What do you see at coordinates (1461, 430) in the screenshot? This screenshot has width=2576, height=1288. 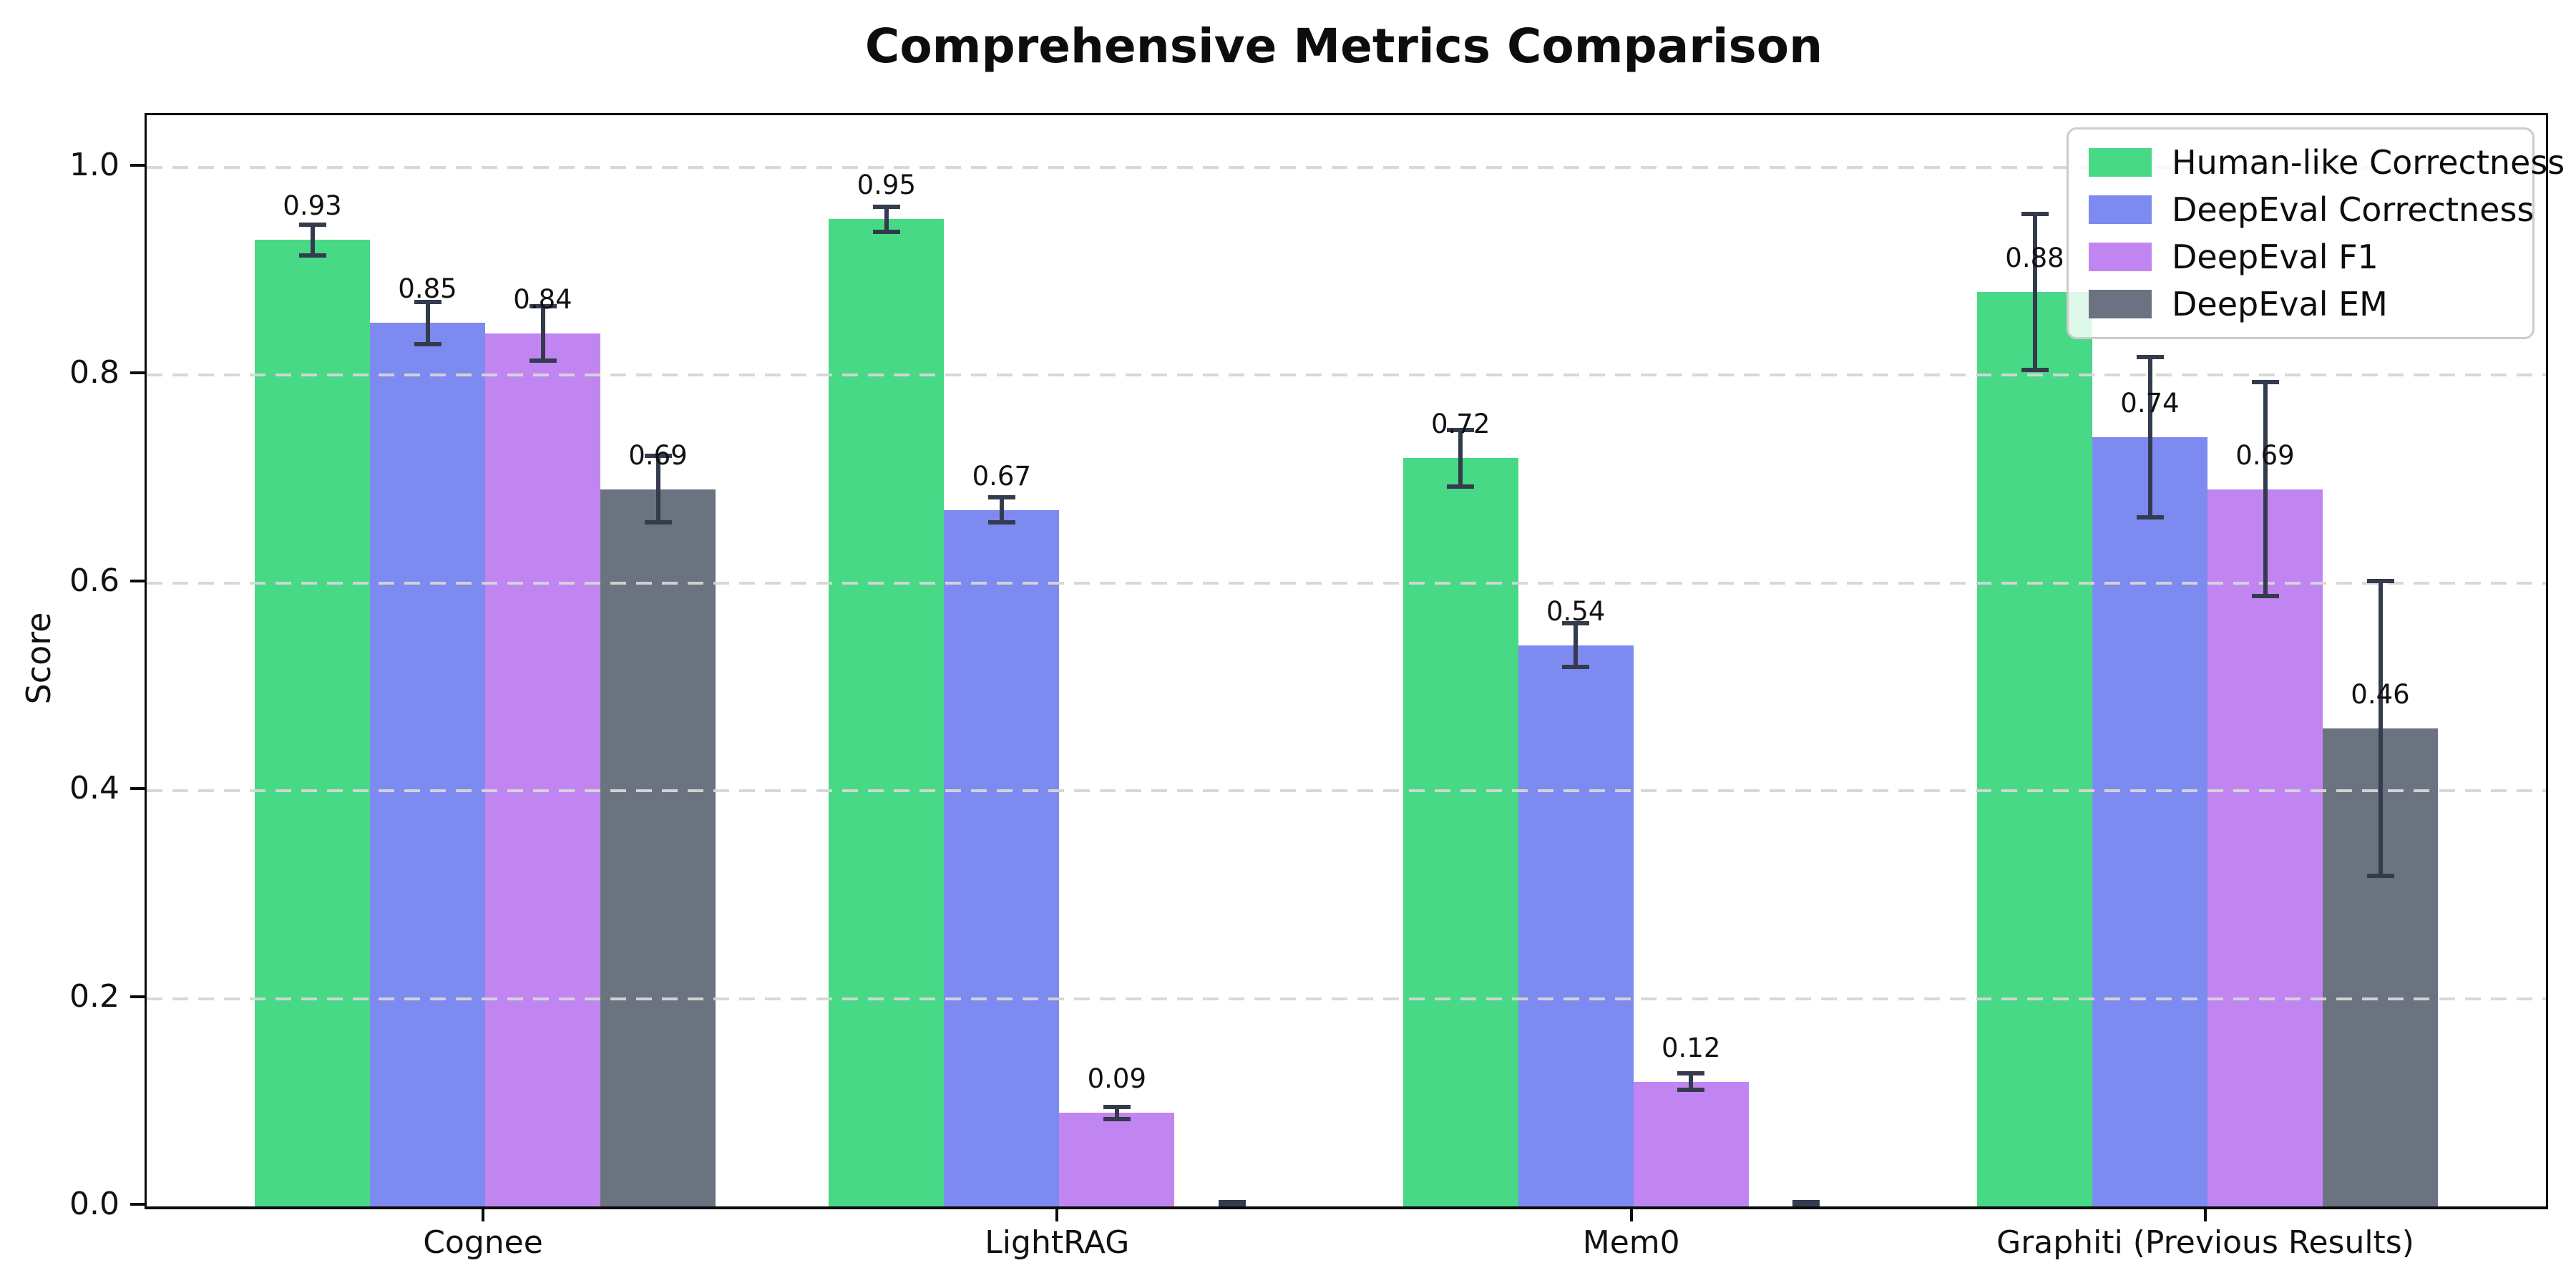 I see `error-cap-top-mem0-human-like-correctness` at bounding box center [1461, 430].